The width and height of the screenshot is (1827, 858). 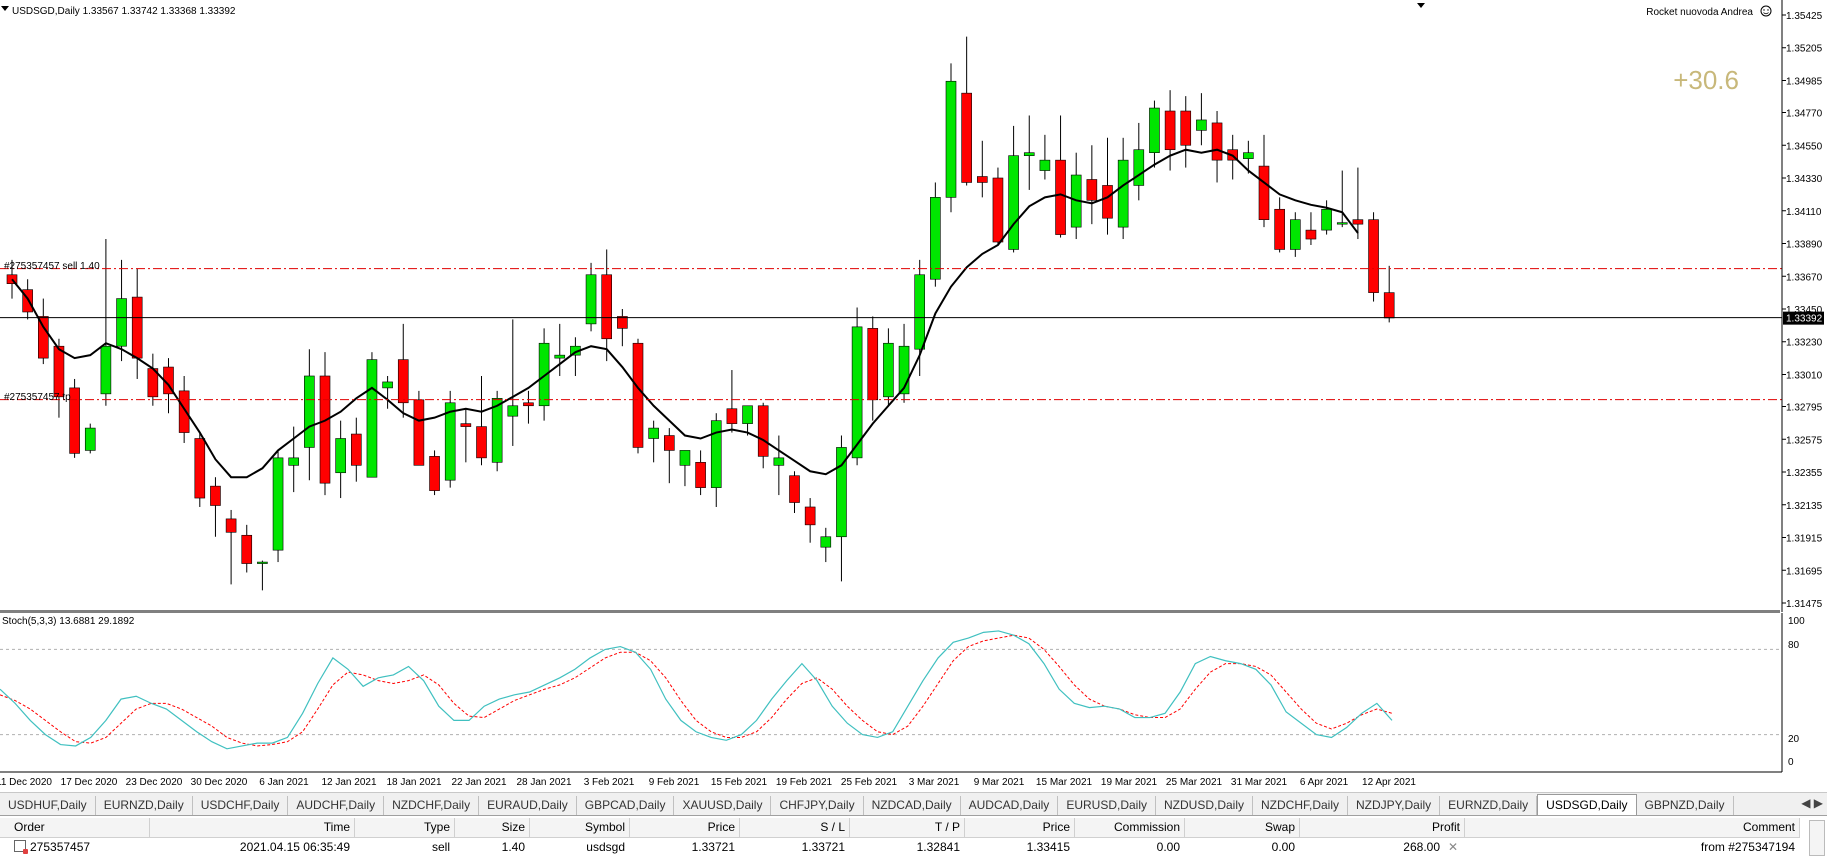 I want to click on tab-nzdusd-daily: NZDUSD,Daily, so click(x=1205, y=805).